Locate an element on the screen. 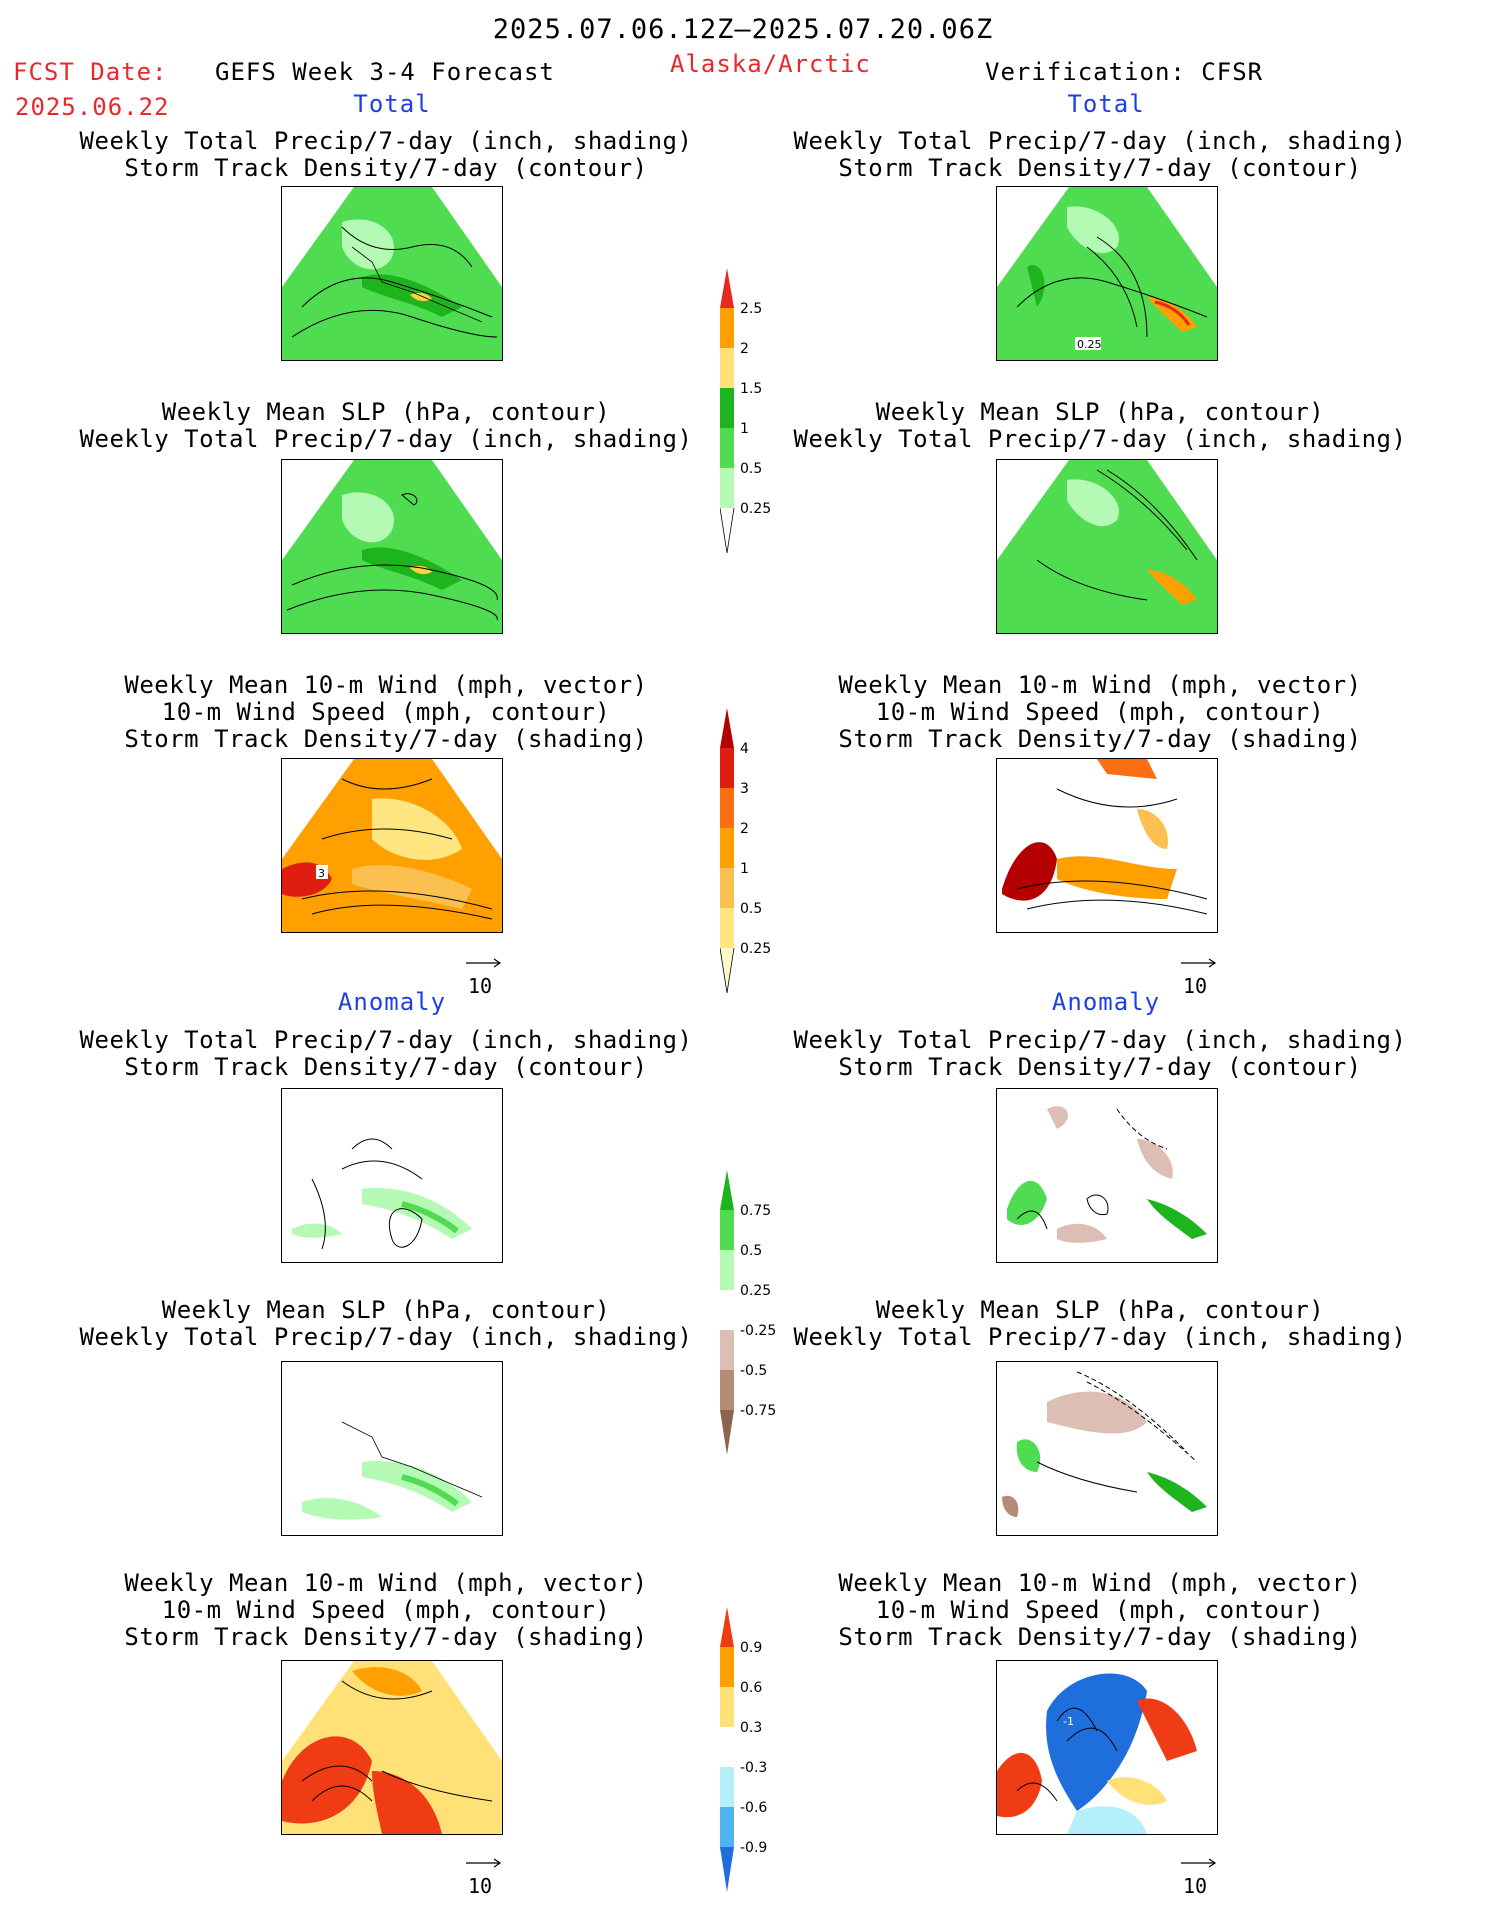 This screenshot has height=1925, width=1487. map-total-gefs-wind-storm: 3 is located at coordinates (392, 845).